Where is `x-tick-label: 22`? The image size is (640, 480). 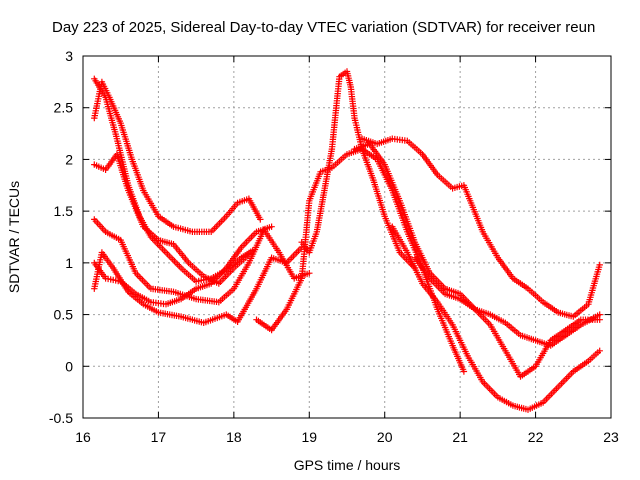 x-tick-label: 22 is located at coordinates (536, 437).